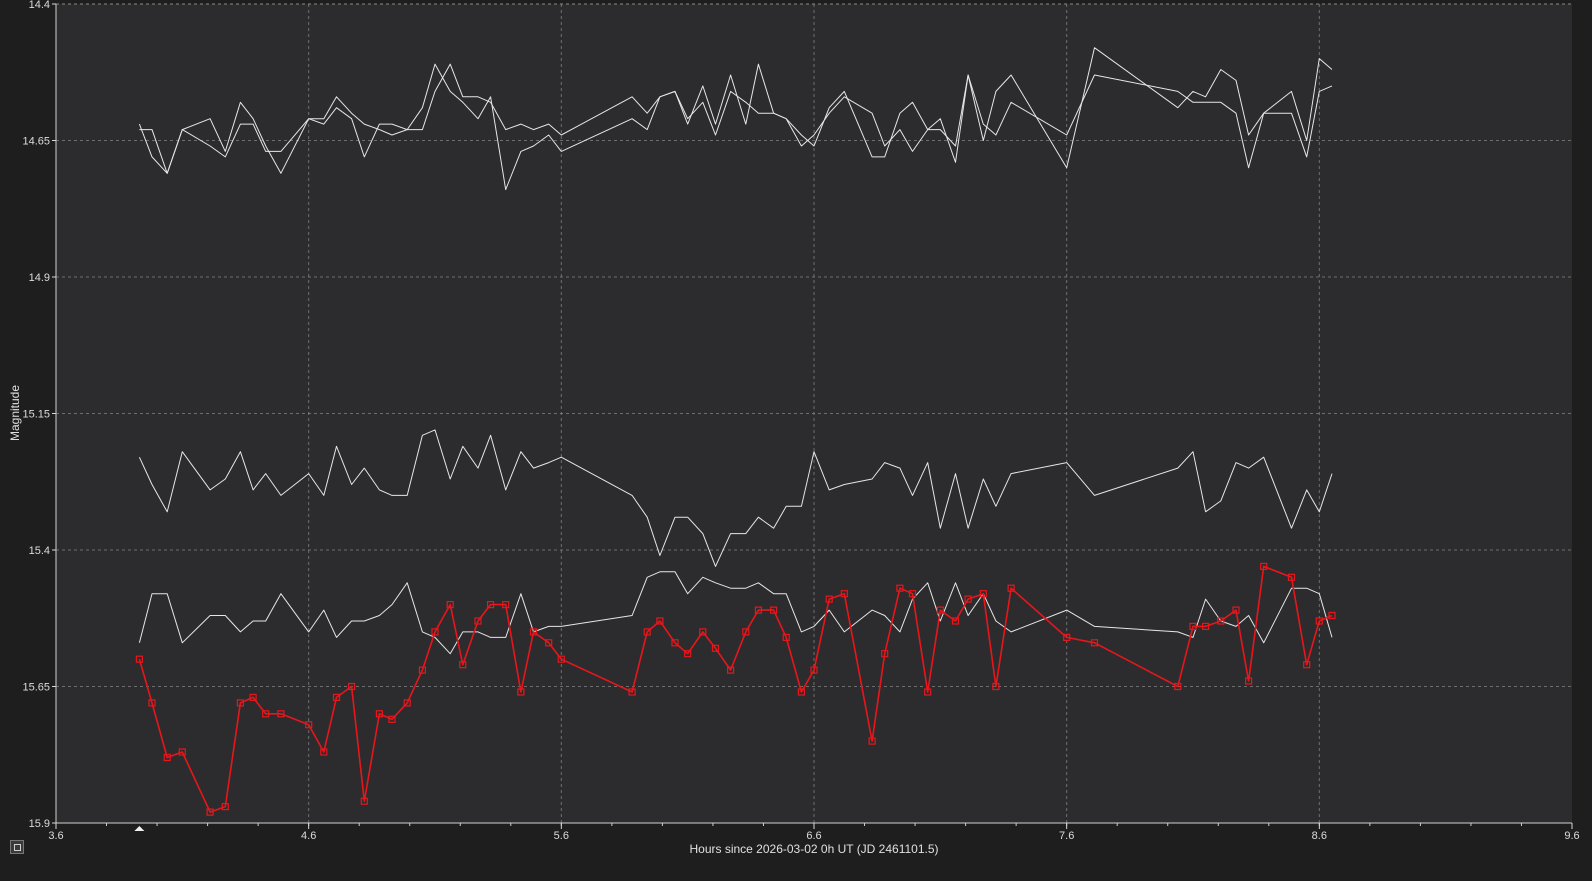 This screenshot has width=1592, height=881. I want to click on plot-options-button, so click(17, 847).